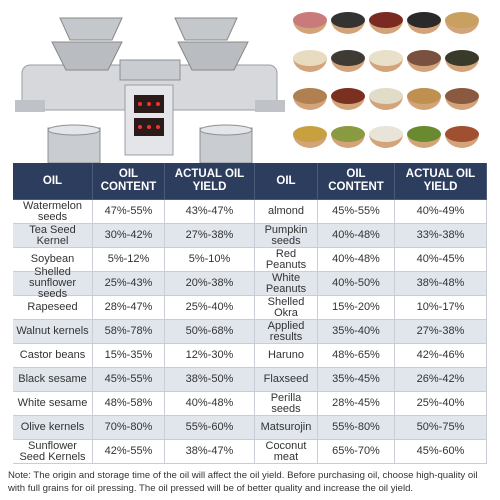 The image size is (500, 500). I want to click on table-cell: 33%-38%, so click(441, 236).